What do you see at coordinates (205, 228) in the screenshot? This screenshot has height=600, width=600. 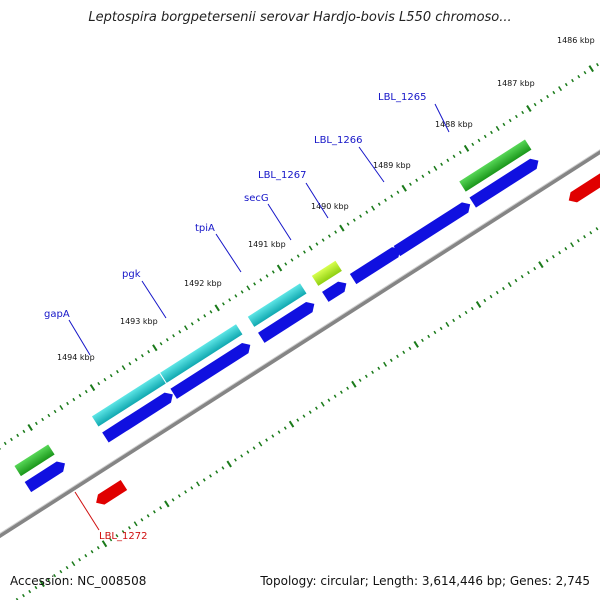 I see `gene-label: tpiA` at bounding box center [205, 228].